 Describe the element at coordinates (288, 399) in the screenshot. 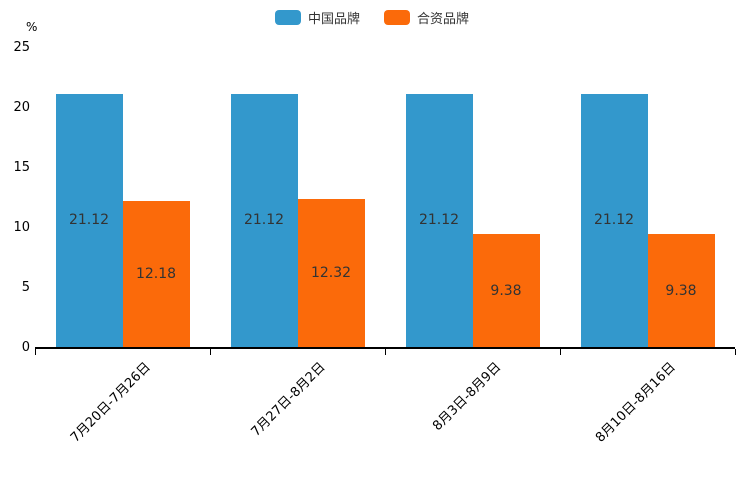

I see `x-category-label: 7月27日-8月2日` at that location.